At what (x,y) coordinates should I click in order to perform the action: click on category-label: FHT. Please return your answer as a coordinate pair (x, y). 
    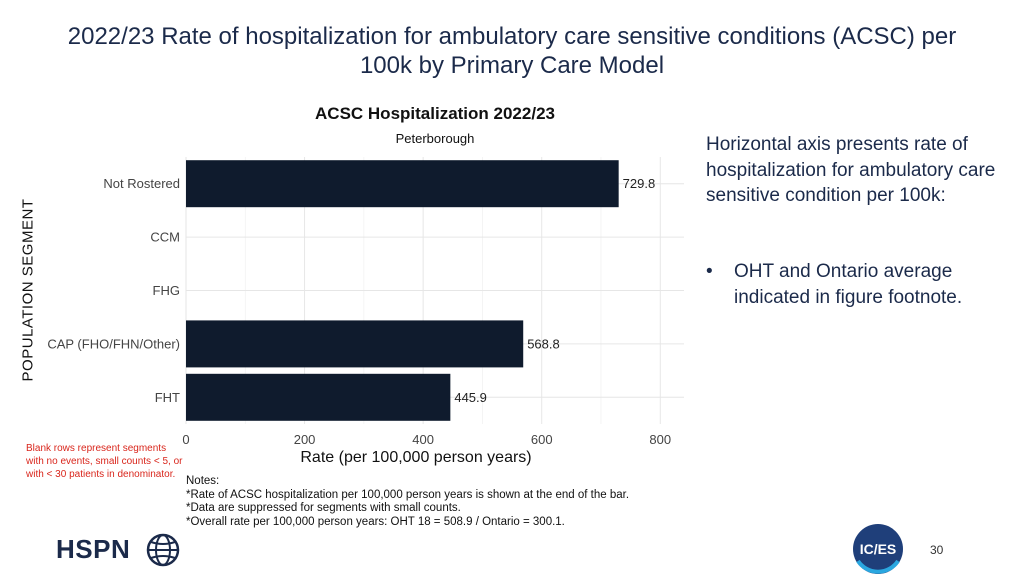
    Looking at the image, I should click on (167, 397).